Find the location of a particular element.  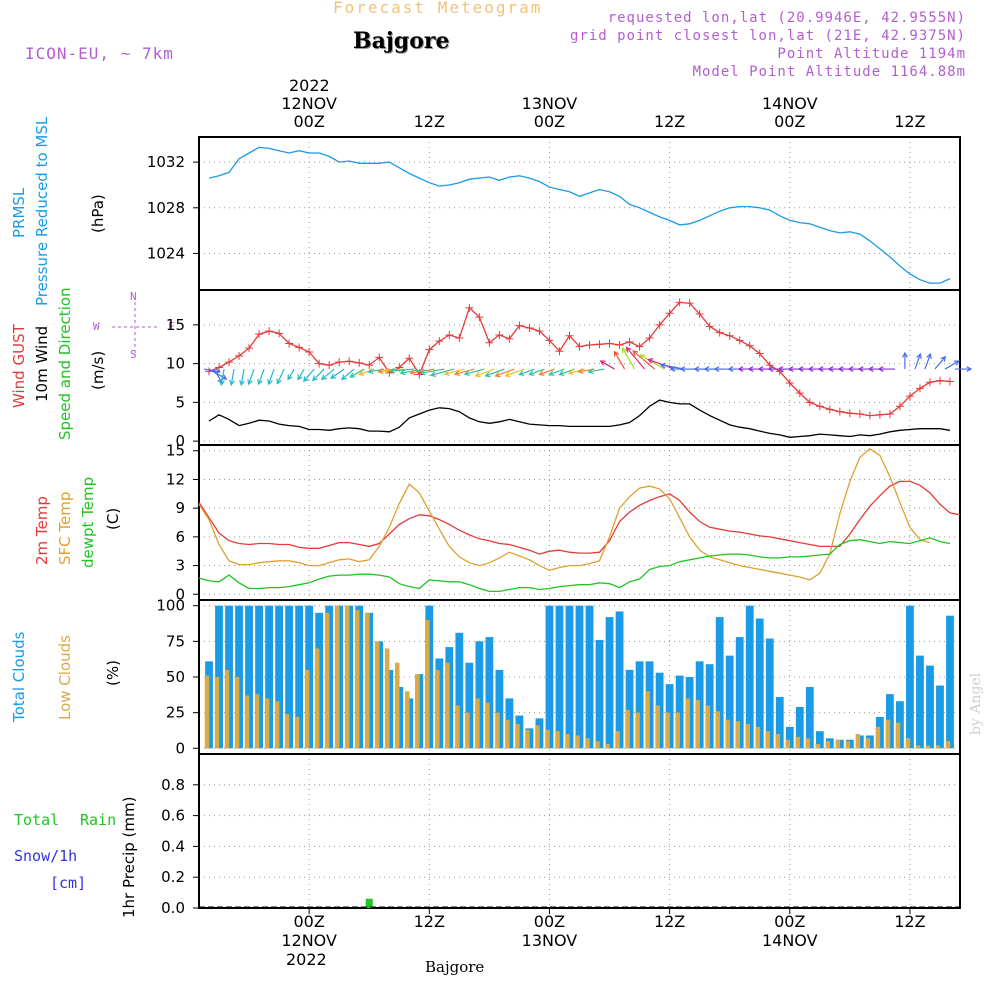

bottom-hour-label: 00Z is located at coordinates (549, 921).